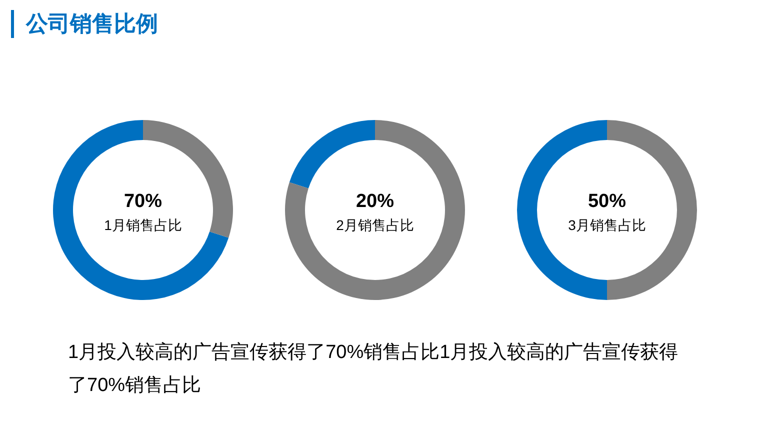 Image resolution: width=783 pixels, height=430 pixels. What do you see at coordinates (374, 369) in the screenshot?
I see `text: 1月投入较高的广告宣传获得了70%销售占比1月投入较高的广告宣传获得了70%销售占比` at bounding box center [374, 369].